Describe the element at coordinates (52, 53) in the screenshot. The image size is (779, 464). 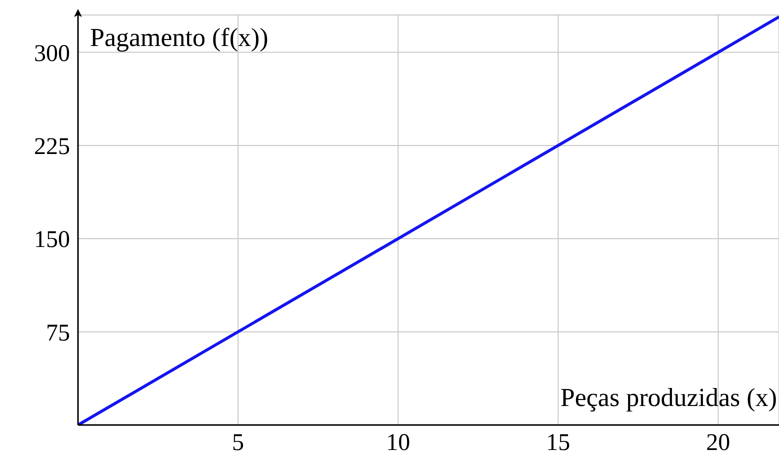
I see `y-tick-label: 300` at that location.